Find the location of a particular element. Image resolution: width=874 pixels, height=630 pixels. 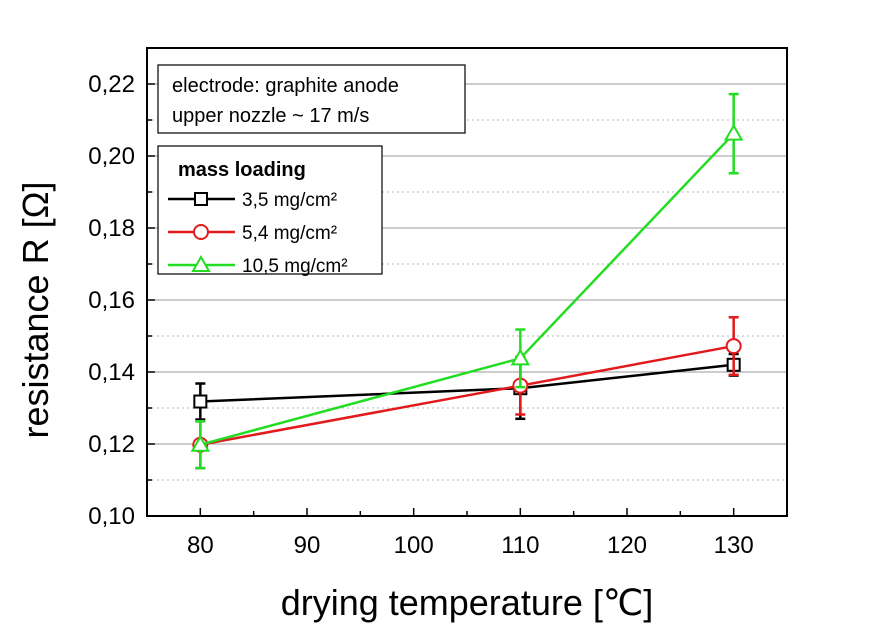

series-line is located at coordinates (467, 395).